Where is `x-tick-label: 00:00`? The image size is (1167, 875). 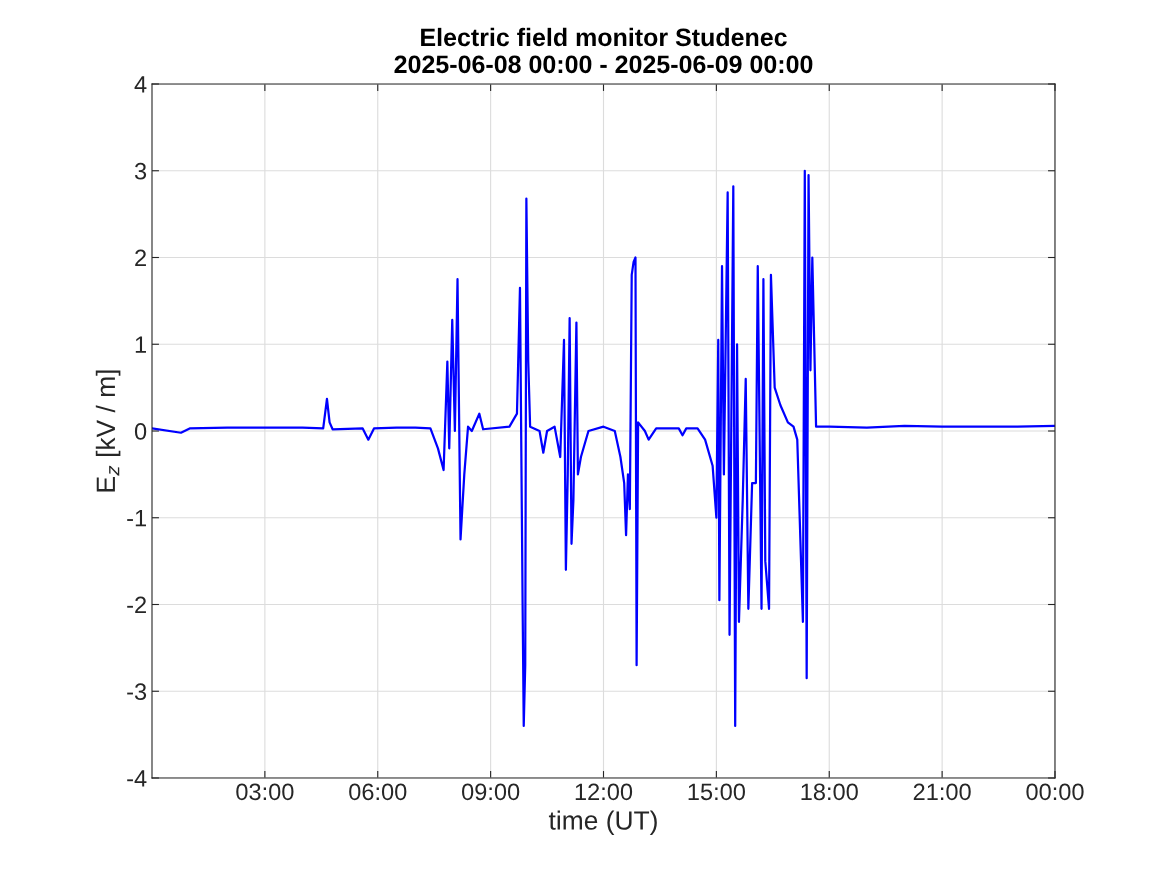 x-tick-label: 00:00 is located at coordinates (1055, 792).